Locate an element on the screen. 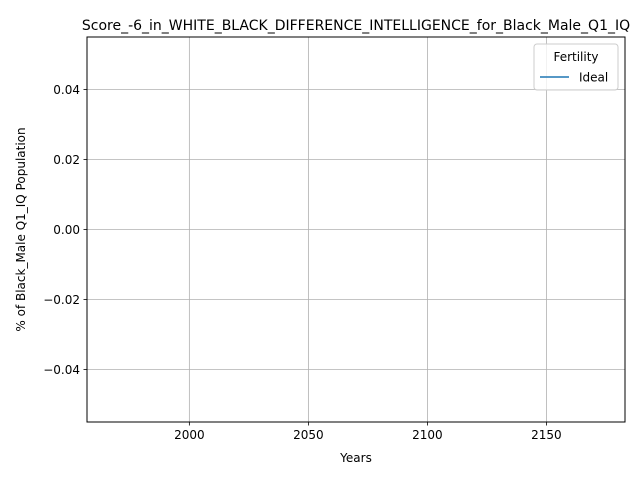 Image resolution: width=640 pixels, height=480 pixels. x-tick-label: 2050 is located at coordinates (308, 435).